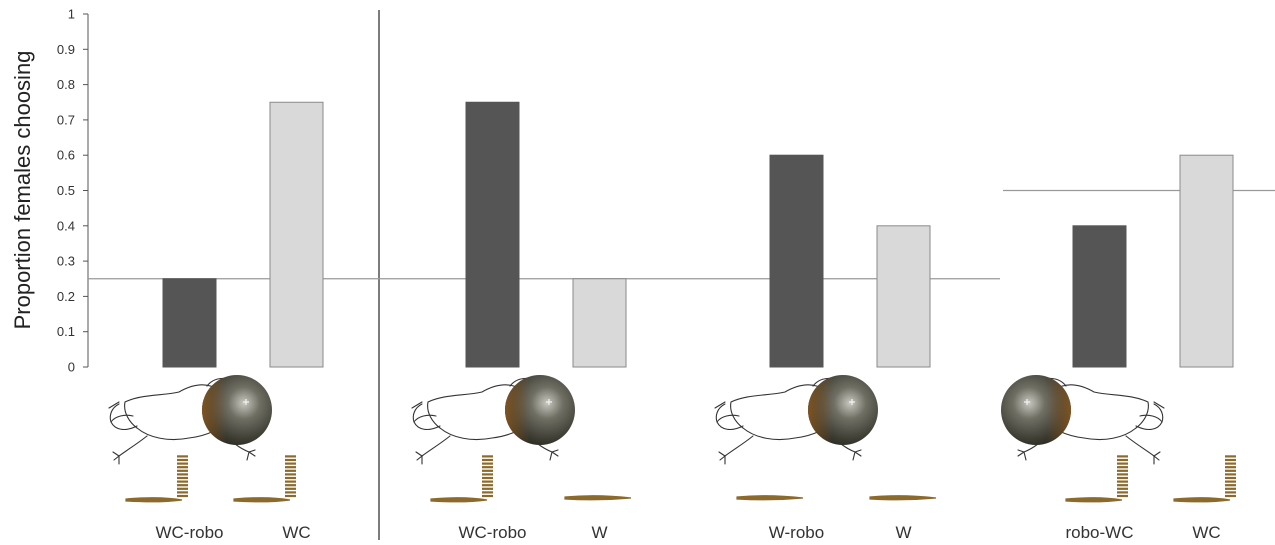 The image size is (1275, 545). What do you see at coordinates (66, 155) in the screenshot?
I see `y-tick-label: 0.6` at bounding box center [66, 155].